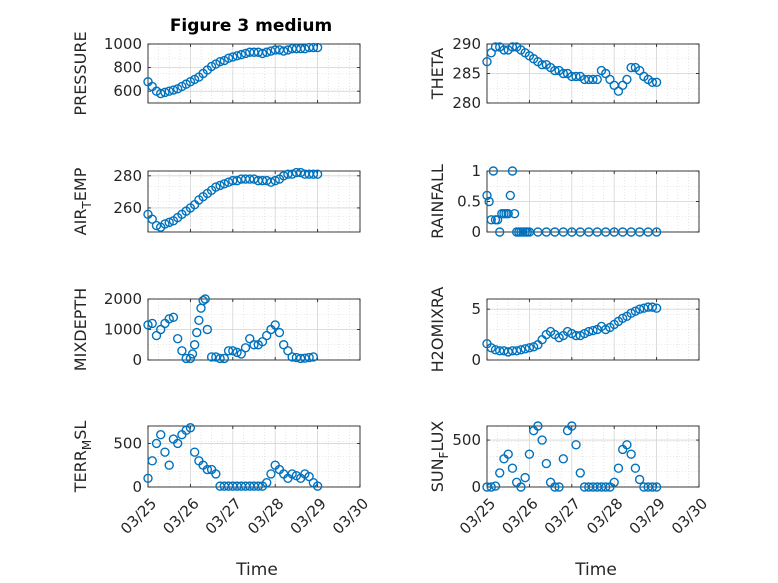  What do you see at coordinates (437, 74) in the screenshot?
I see `y-axis-label: THETA` at bounding box center [437, 74].